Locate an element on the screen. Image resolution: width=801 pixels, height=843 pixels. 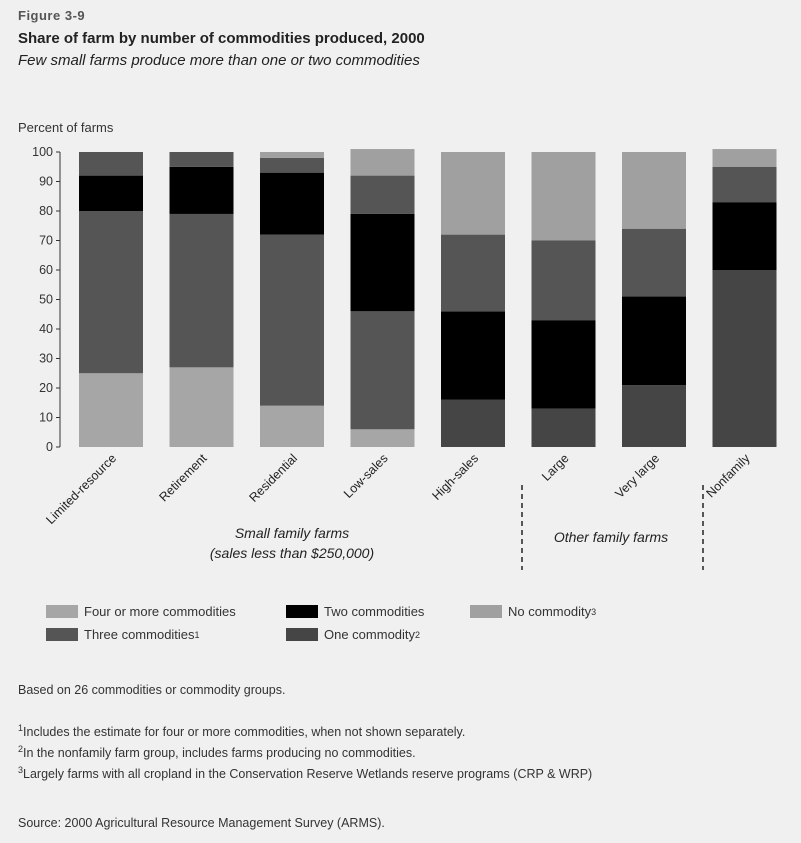
legend-item-four-or-more: Four or more commodities is located at coordinates (141, 611).